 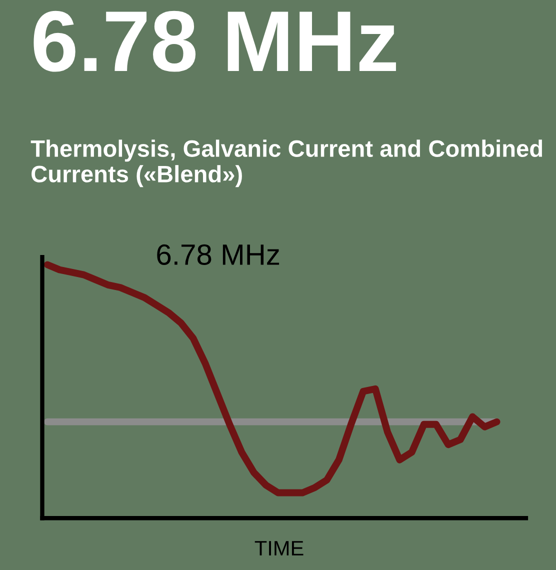 I want to click on x-axis-title: TIME, so click(x=279, y=548).